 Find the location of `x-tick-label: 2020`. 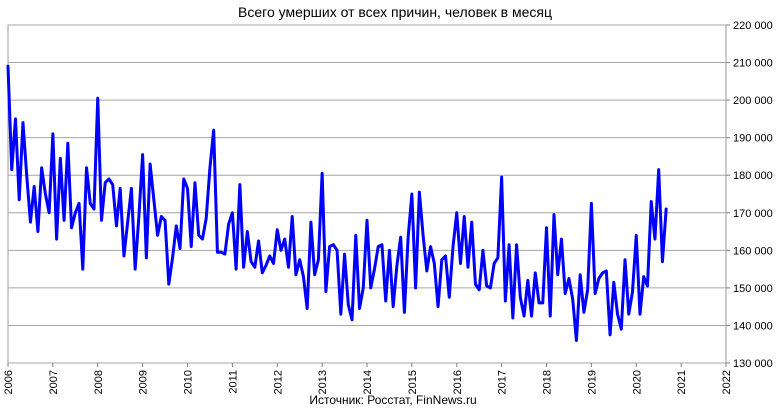

x-tick-label: 2020 is located at coordinates (637, 382).